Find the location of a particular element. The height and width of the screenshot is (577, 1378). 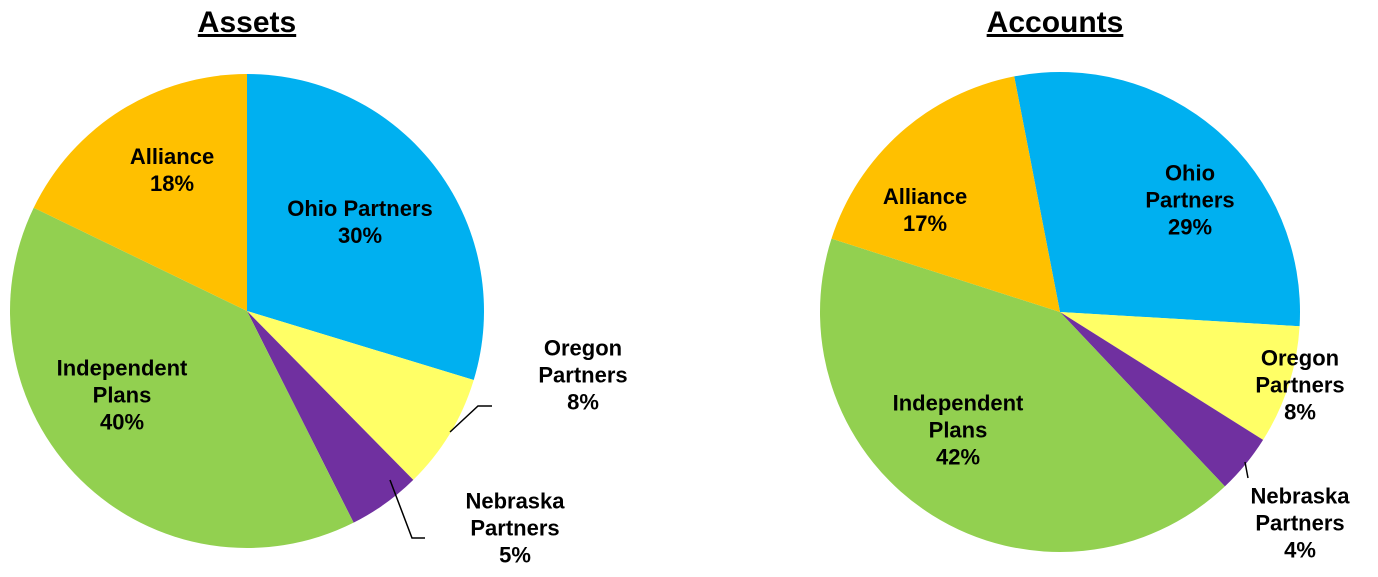

slice-label: Independent Plans 40% is located at coordinates (122, 395).